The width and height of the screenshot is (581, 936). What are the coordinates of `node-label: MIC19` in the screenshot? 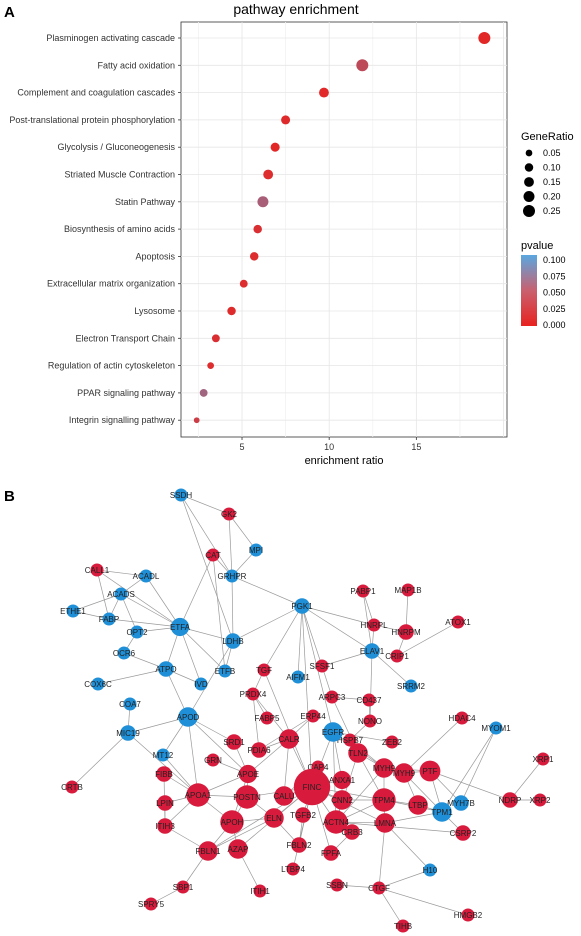 It's located at (128, 733).